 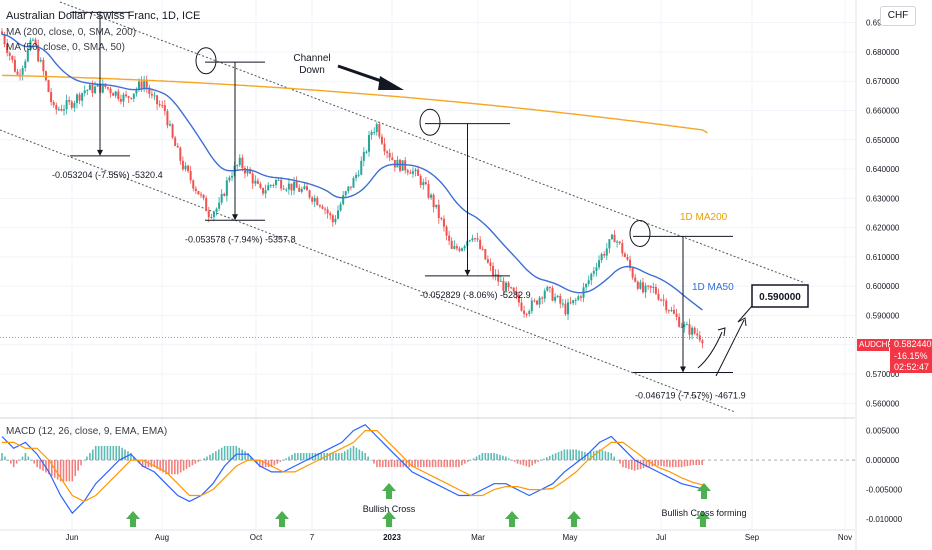 I want to click on bullish-cross-arrow-main, so click(x=389, y=491).